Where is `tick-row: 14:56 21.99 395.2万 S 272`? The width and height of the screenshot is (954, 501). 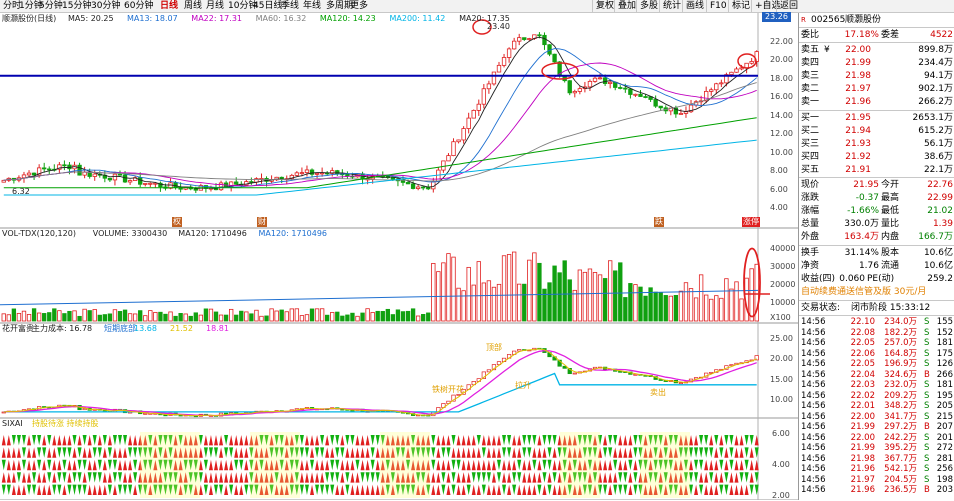
tick-row: 14:56 21.99 395.2万 S 272 is located at coordinates (876, 448).